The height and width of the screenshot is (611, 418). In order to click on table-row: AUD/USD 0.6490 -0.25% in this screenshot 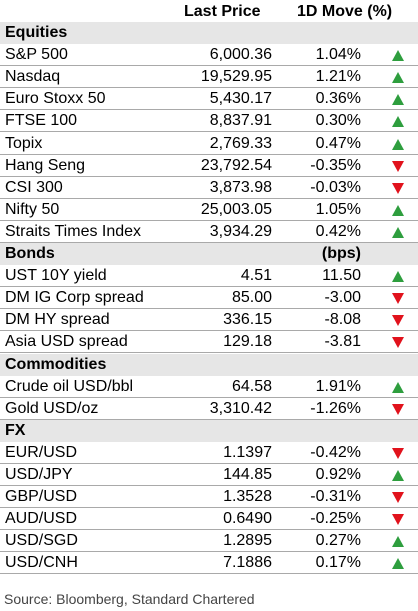, I will do `click(209, 519)`.